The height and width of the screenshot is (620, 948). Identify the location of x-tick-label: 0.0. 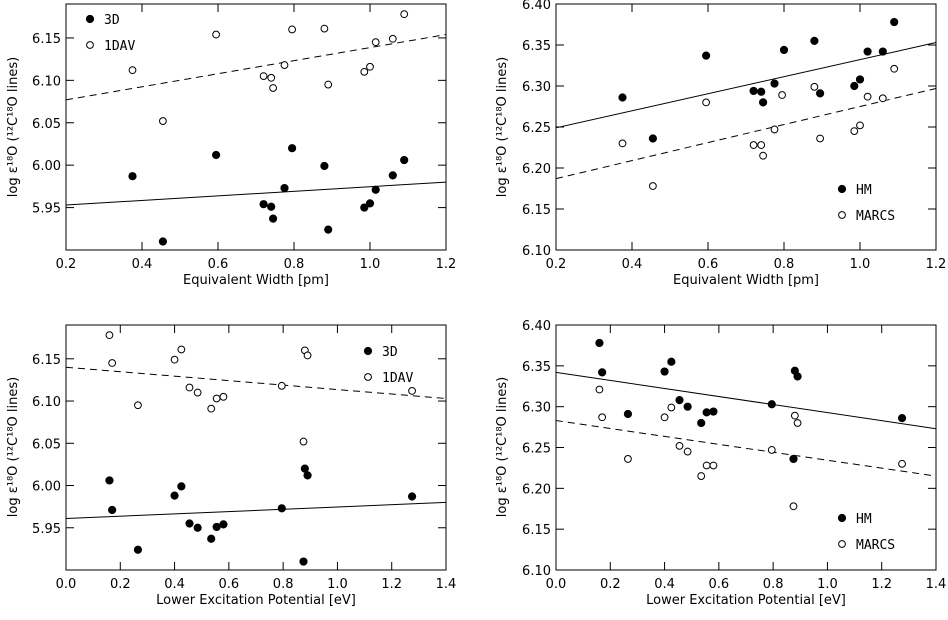
(66, 584).